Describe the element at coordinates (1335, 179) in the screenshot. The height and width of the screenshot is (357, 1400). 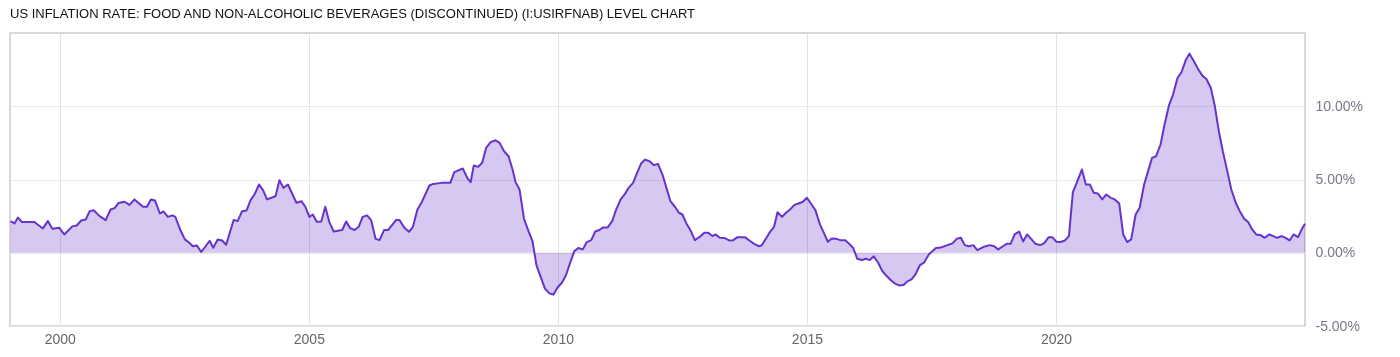
I see `y-tick-label: 5.00%` at that location.